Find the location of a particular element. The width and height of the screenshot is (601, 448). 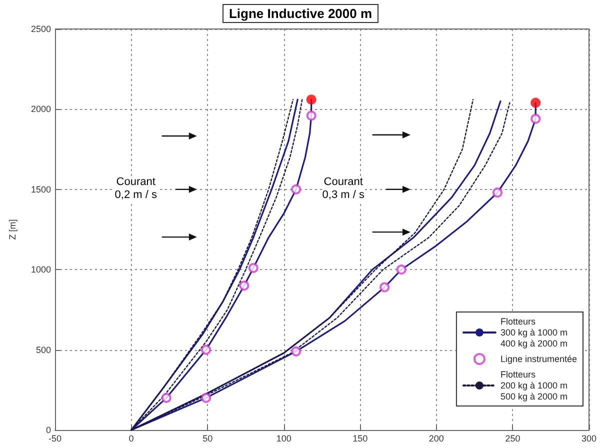

y-tick-label: 0 is located at coordinates (48, 430).